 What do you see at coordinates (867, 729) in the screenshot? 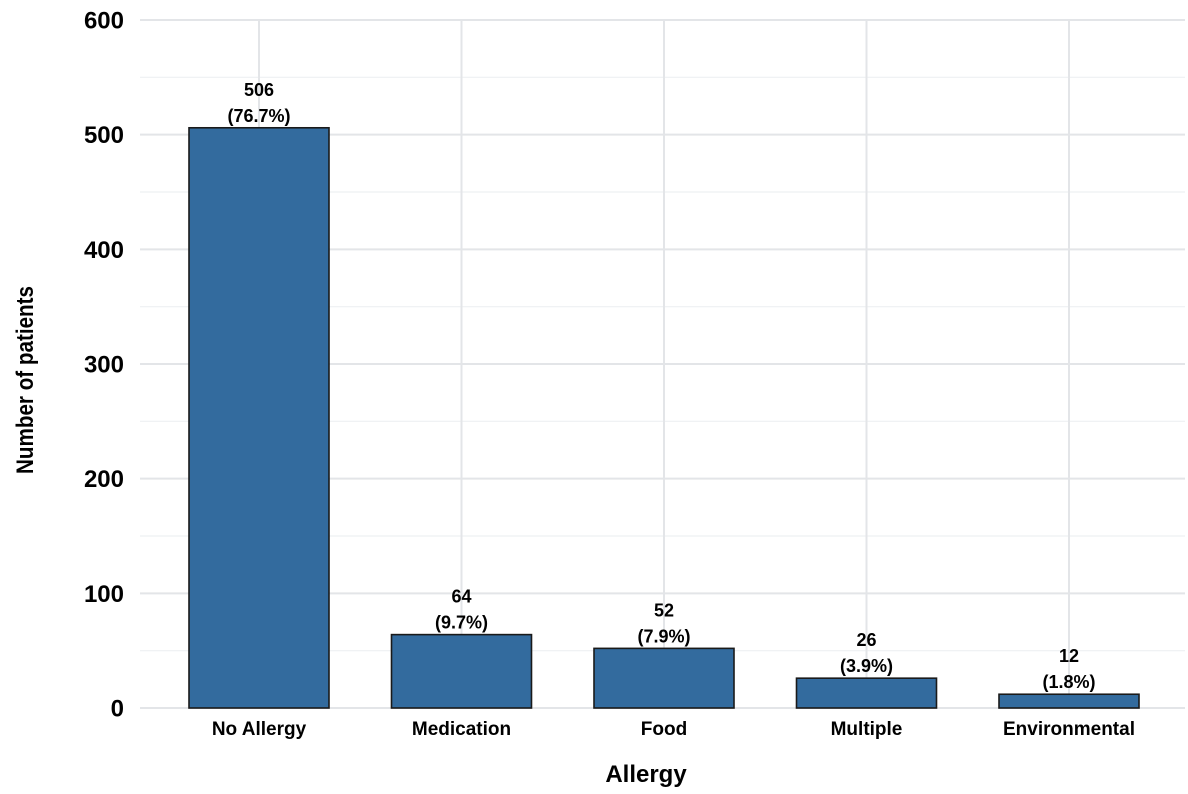
I see `x-tick-label: Multiple` at bounding box center [867, 729].